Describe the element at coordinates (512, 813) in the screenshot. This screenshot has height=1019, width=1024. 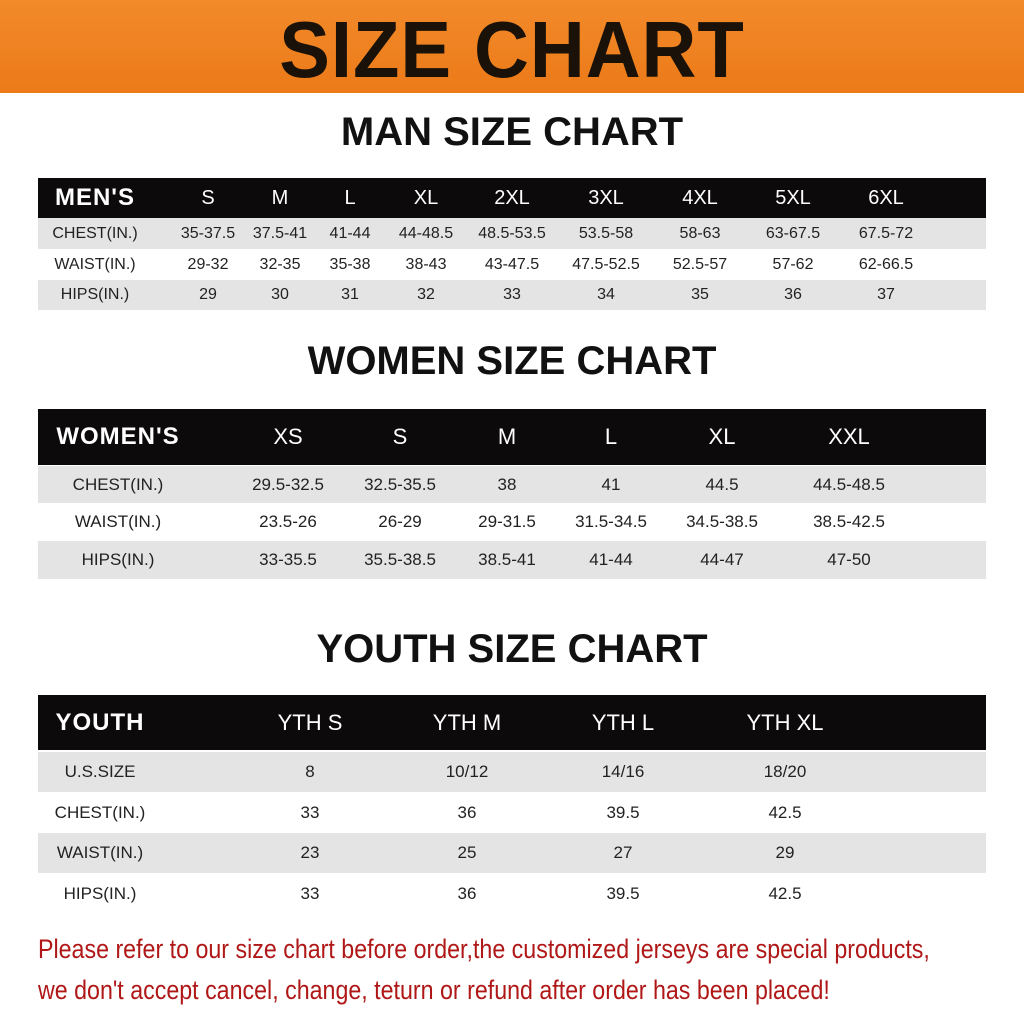
I see `table-row: CHEST(IN.) 33 36 39.5 42.5` at that location.